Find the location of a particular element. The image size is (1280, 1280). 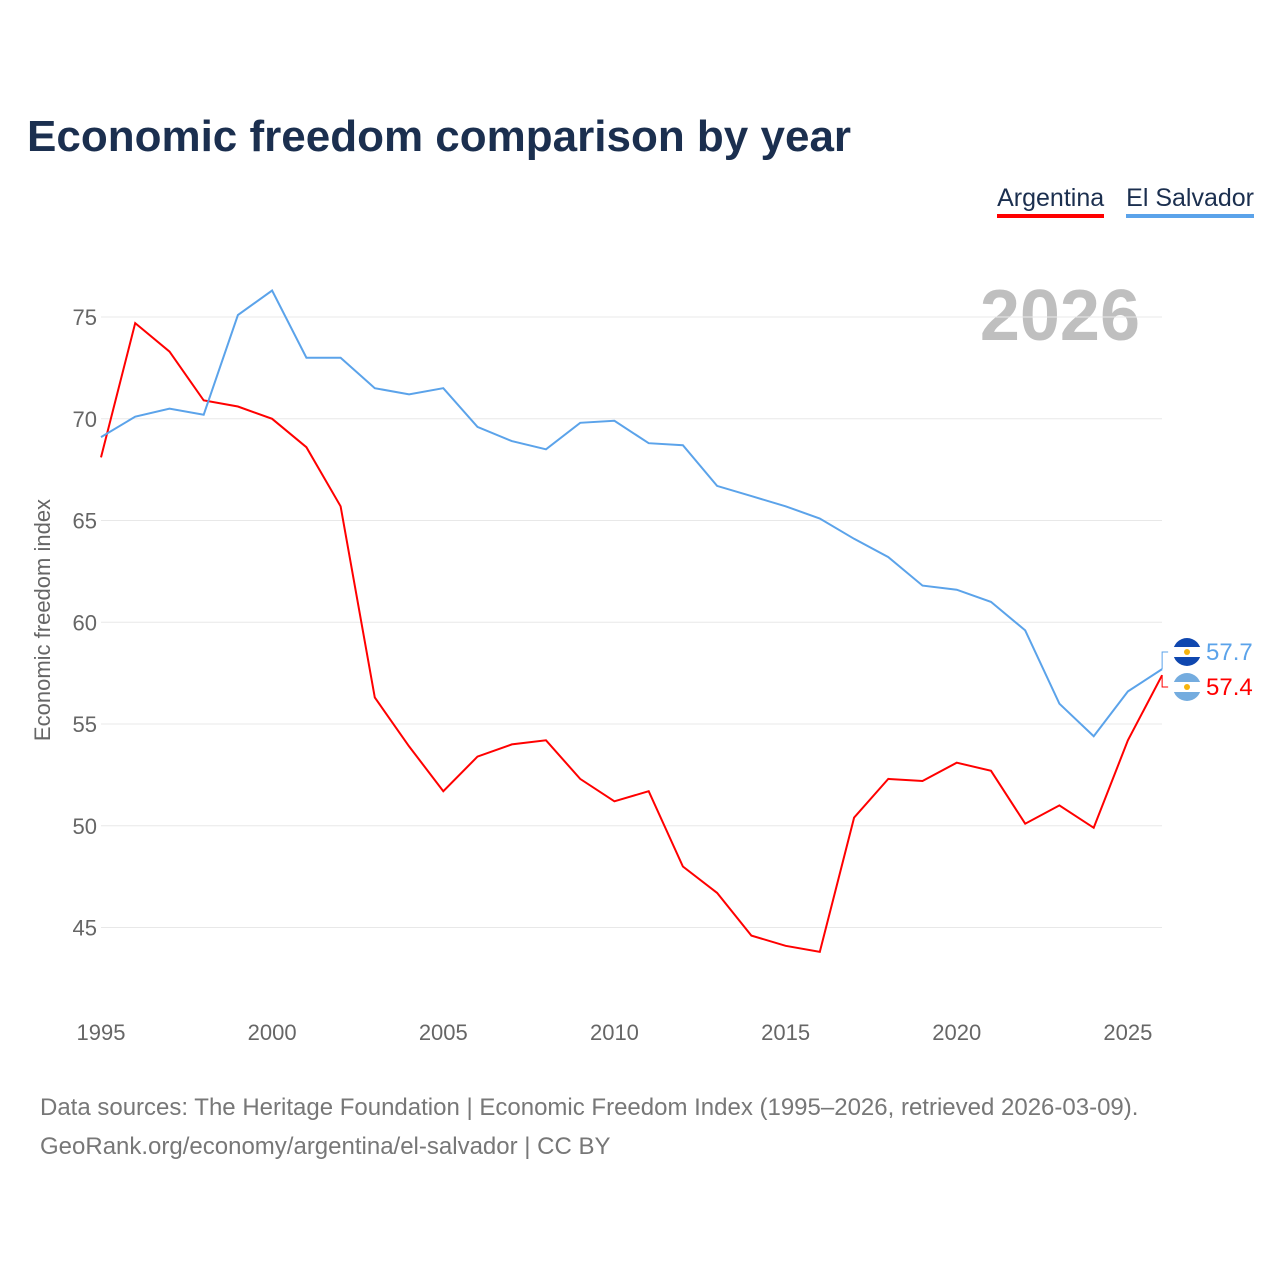

x-tick-label: 1995 is located at coordinates (101, 1032).